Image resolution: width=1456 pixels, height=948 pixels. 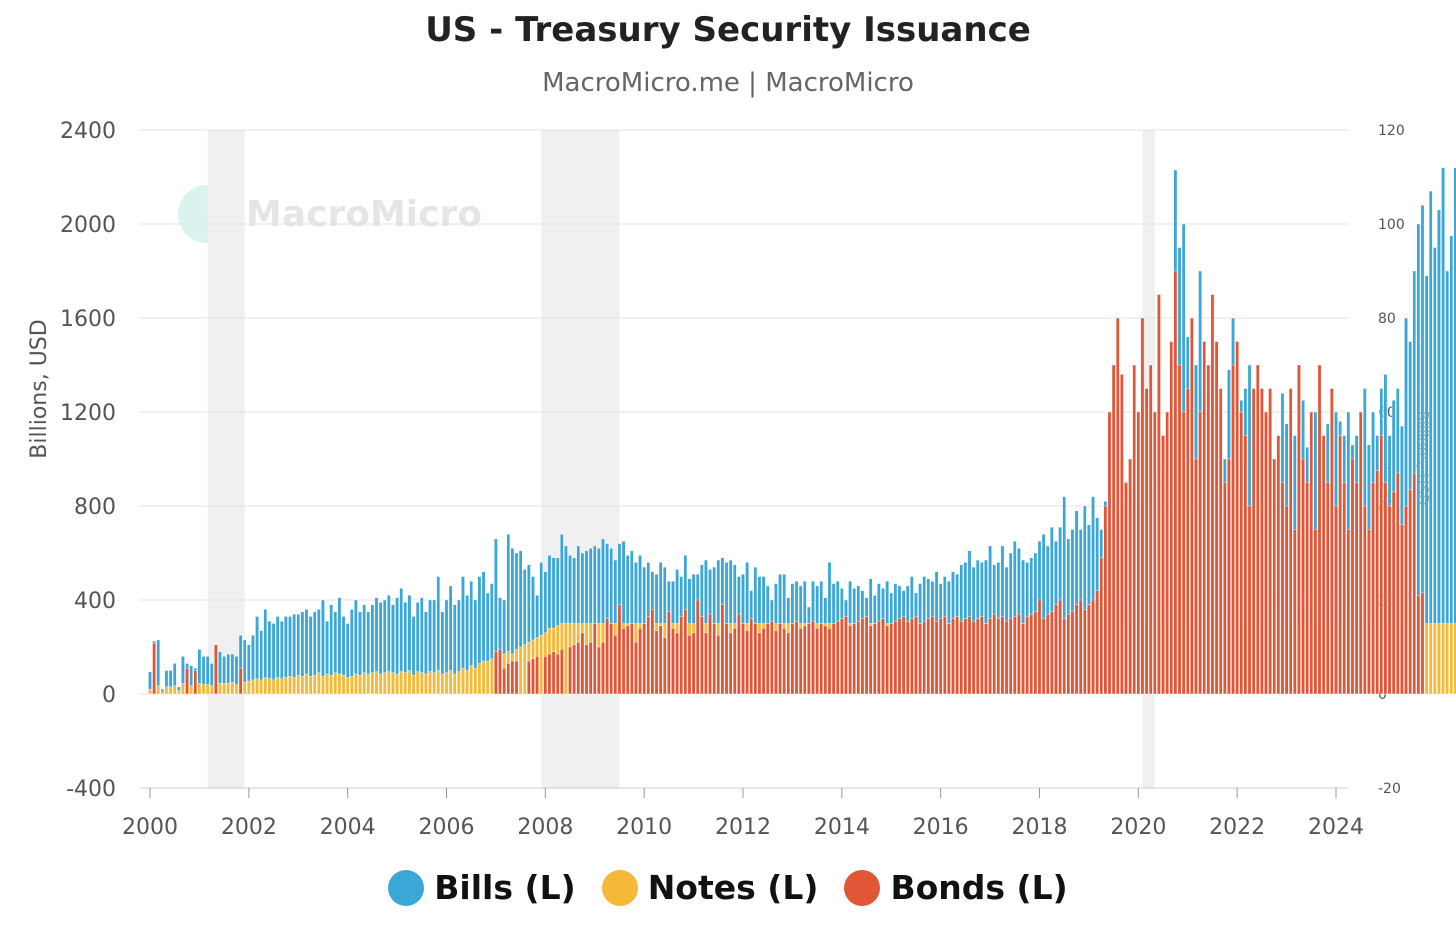 What do you see at coordinates (364, 214) in the screenshot?
I see `watermark-text: MacroMicro` at bounding box center [364, 214].